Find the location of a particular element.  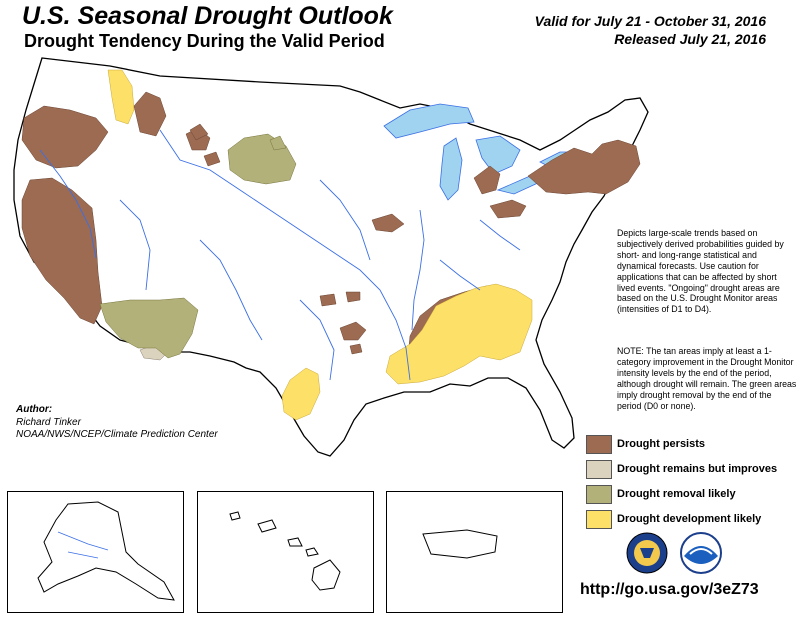

released-line: Released July 21, 2016 is located at coordinates (690, 39).